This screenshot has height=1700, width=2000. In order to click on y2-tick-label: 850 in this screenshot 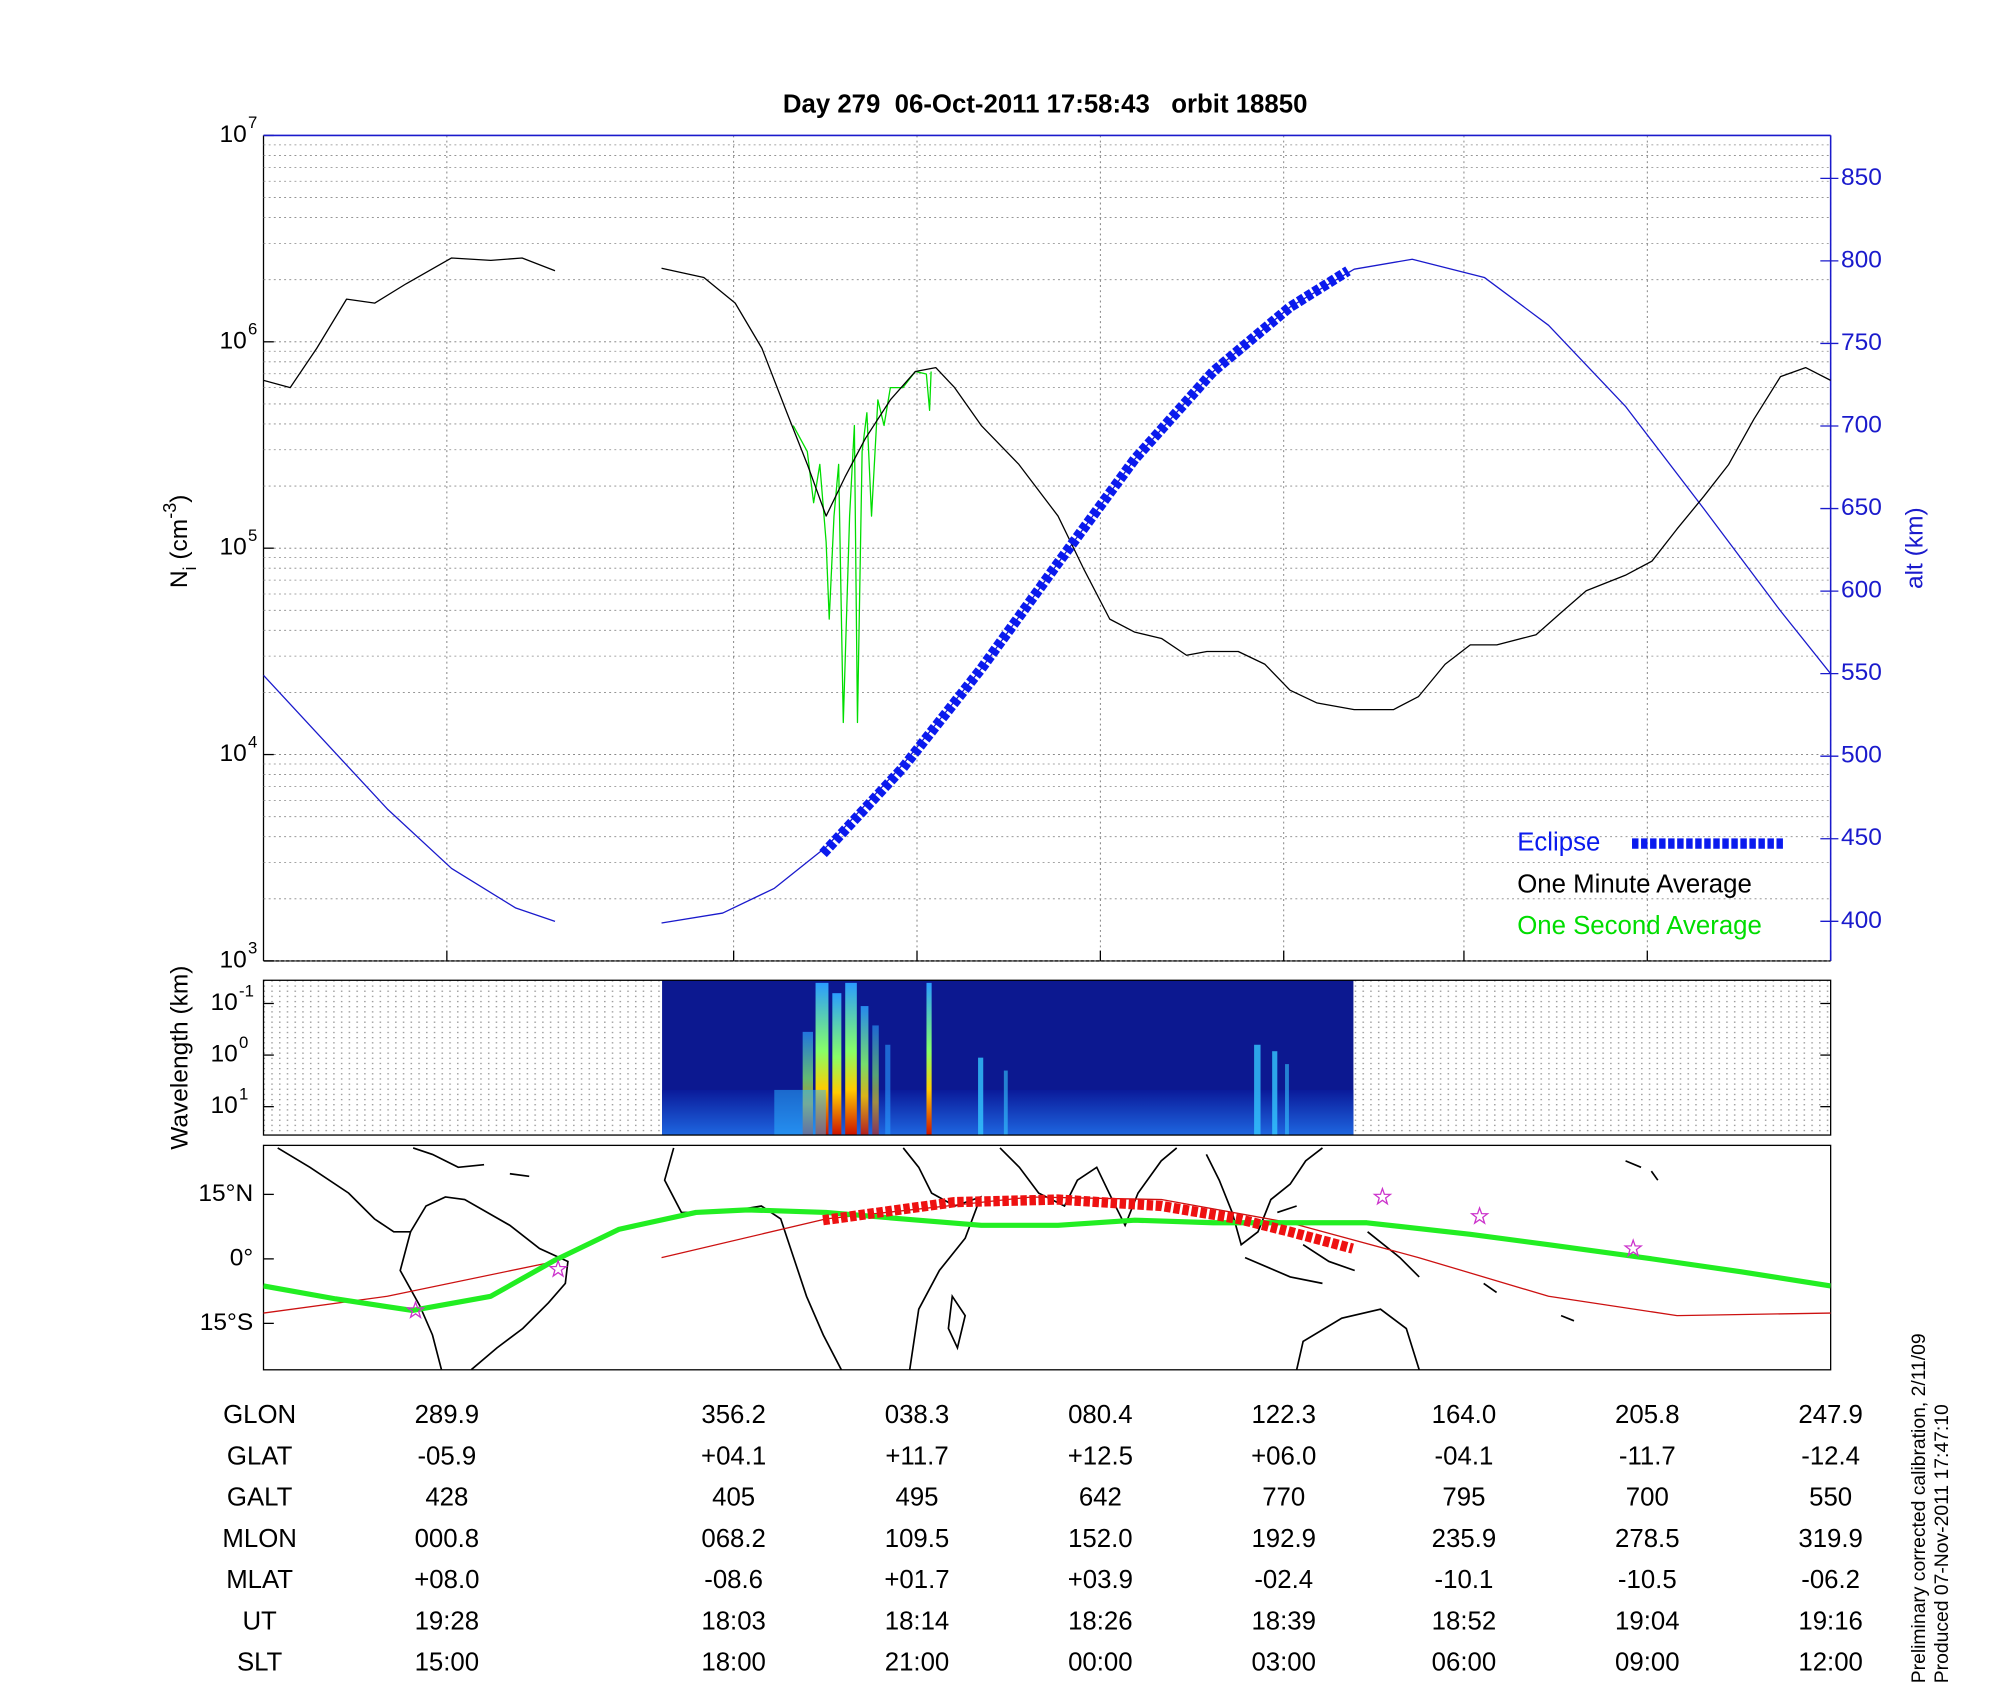, I will do `click(1861, 177)`.